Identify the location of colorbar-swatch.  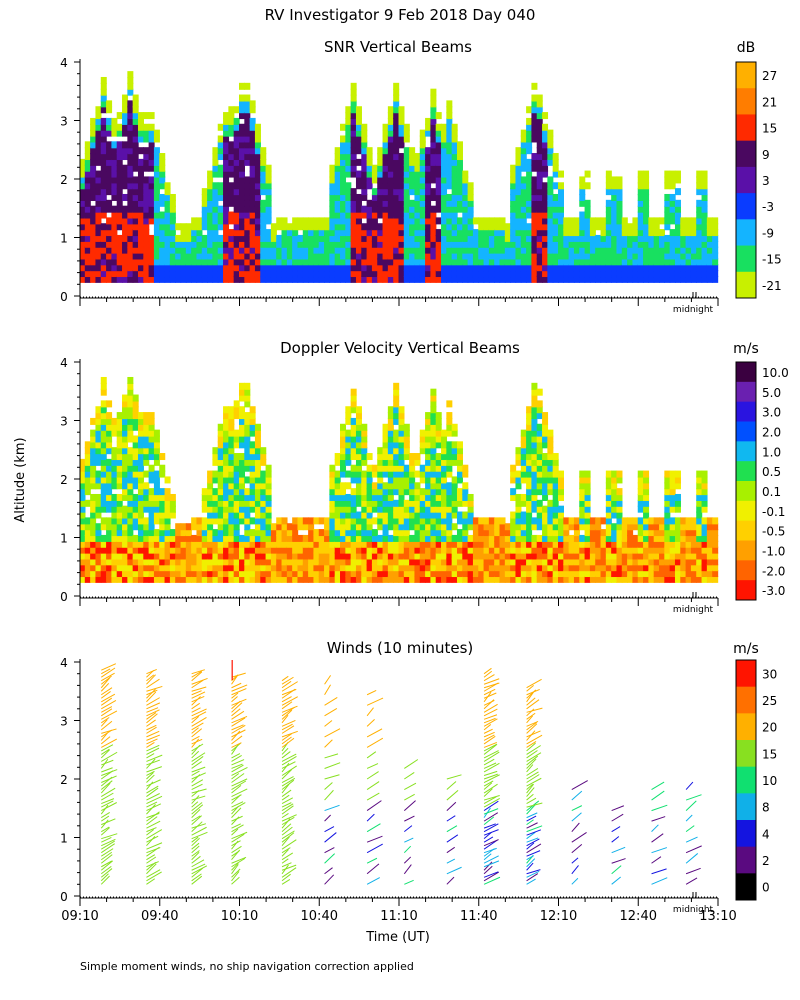
(746, 285).